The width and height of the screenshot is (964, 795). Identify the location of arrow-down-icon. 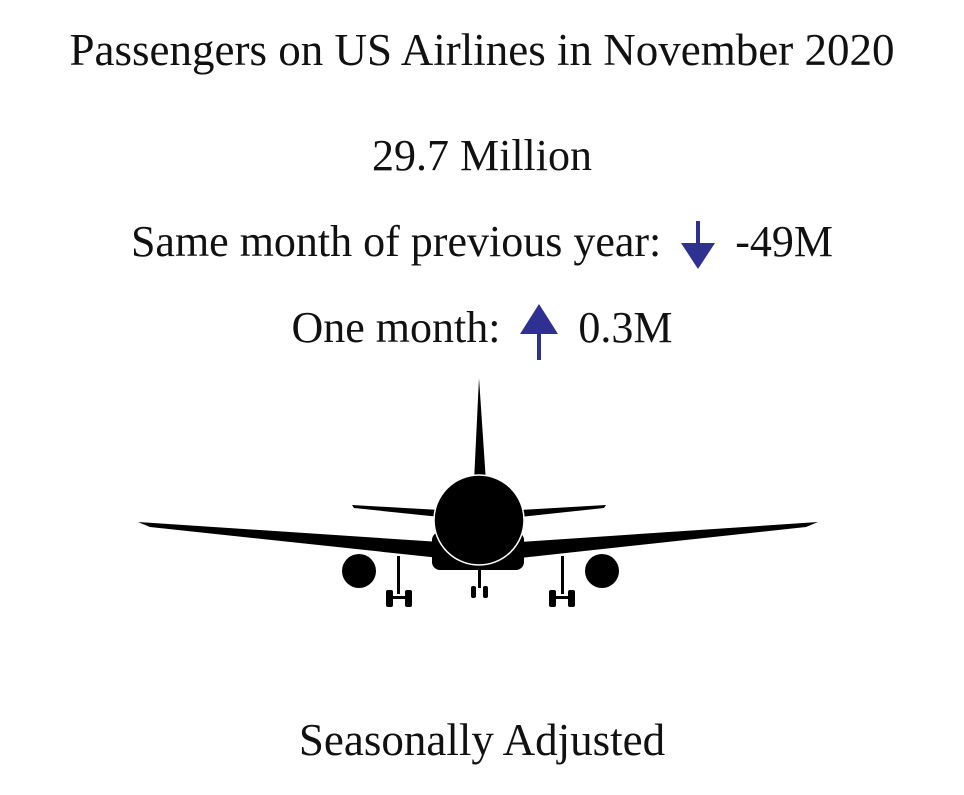
(698, 245).